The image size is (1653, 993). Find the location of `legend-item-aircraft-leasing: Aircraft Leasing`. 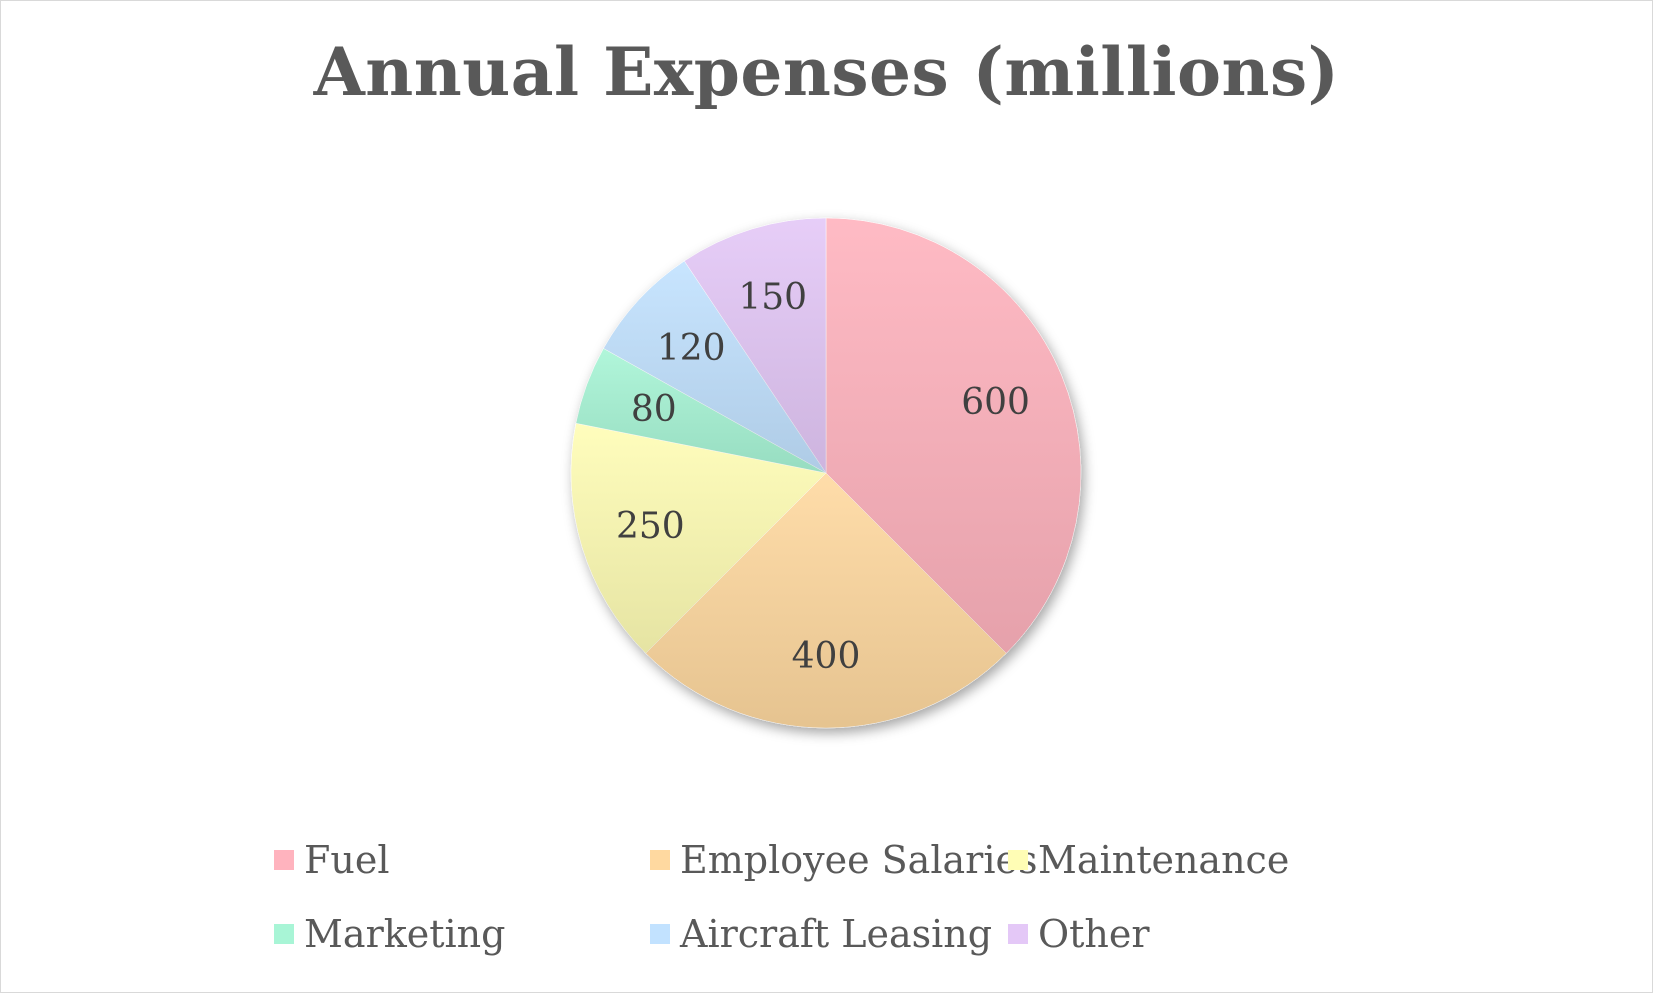

legend-item-aircraft-leasing: Aircraft Leasing is located at coordinates (821, 934).